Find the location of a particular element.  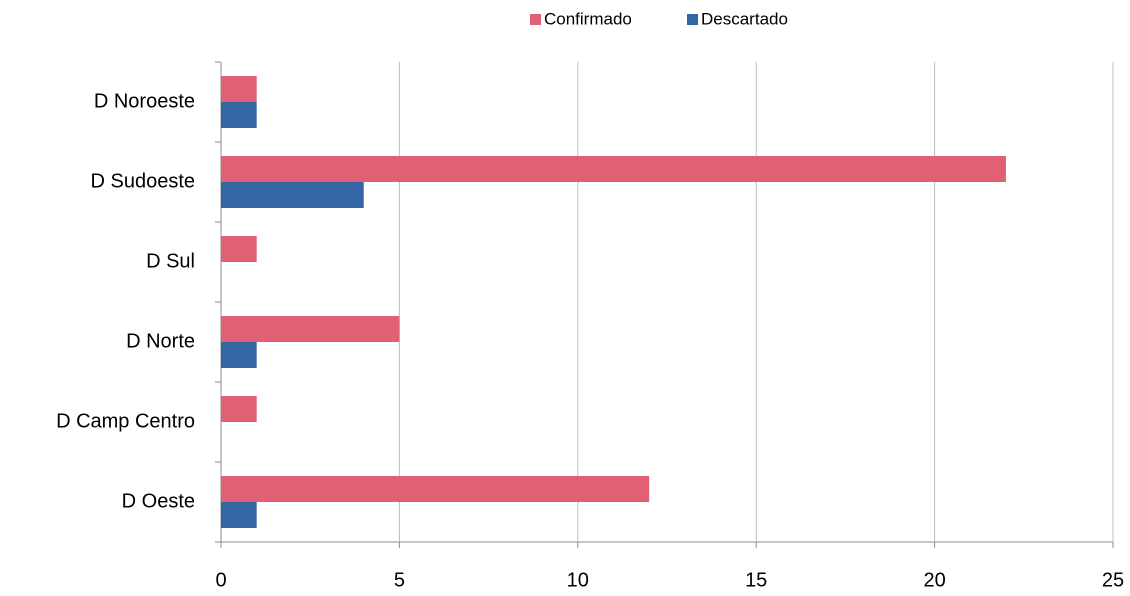

legend-label: Descartado is located at coordinates (744, 18).